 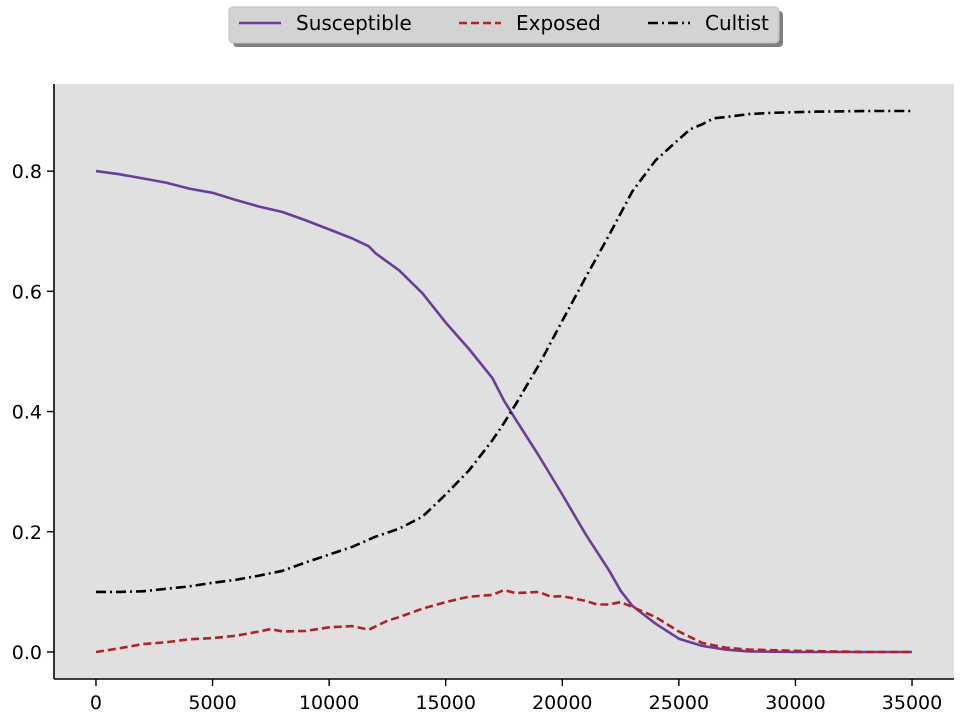 What do you see at coordinates (503, 621) in the screenshot?
I see `series-line-exposed` at bounding box center [503, 621].